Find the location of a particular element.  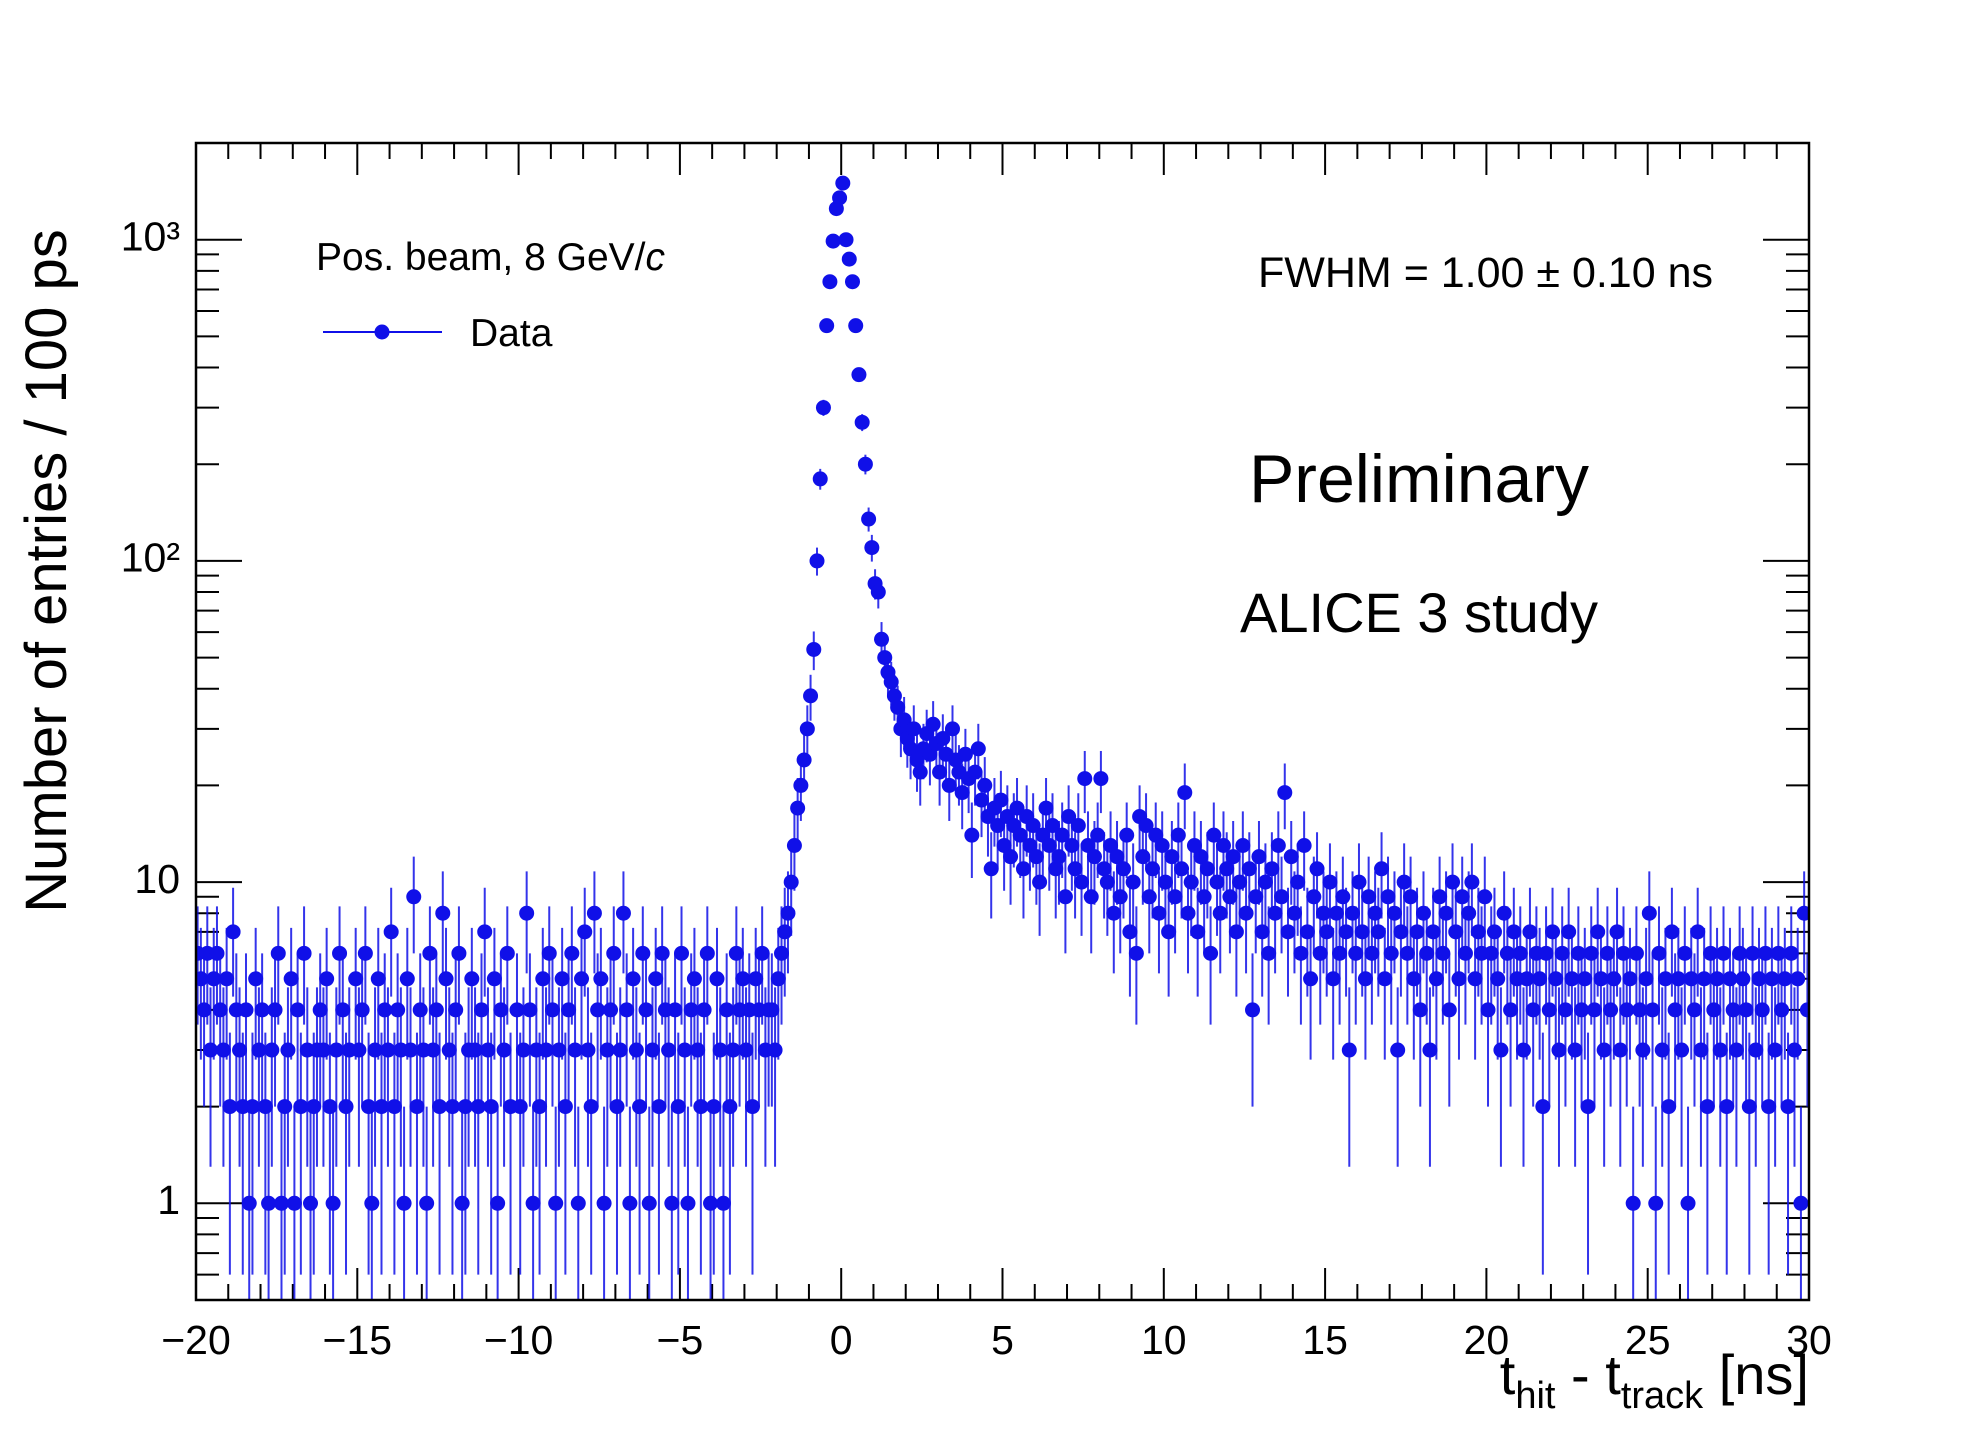

x-tick-label: −20 is located at coordinates (196, 1340).